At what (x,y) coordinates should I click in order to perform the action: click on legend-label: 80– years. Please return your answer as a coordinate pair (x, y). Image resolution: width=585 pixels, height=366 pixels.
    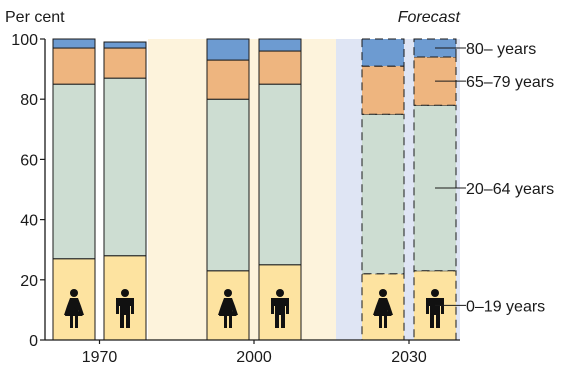
    Looking at the image, I should click on (501, 49).